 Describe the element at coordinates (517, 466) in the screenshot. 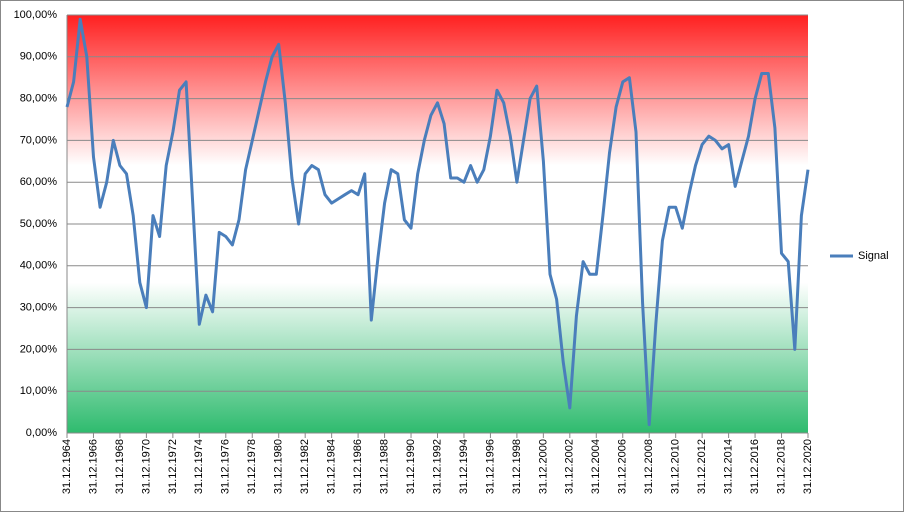

I see `x-tick-label: 31.12.1998` at that location.